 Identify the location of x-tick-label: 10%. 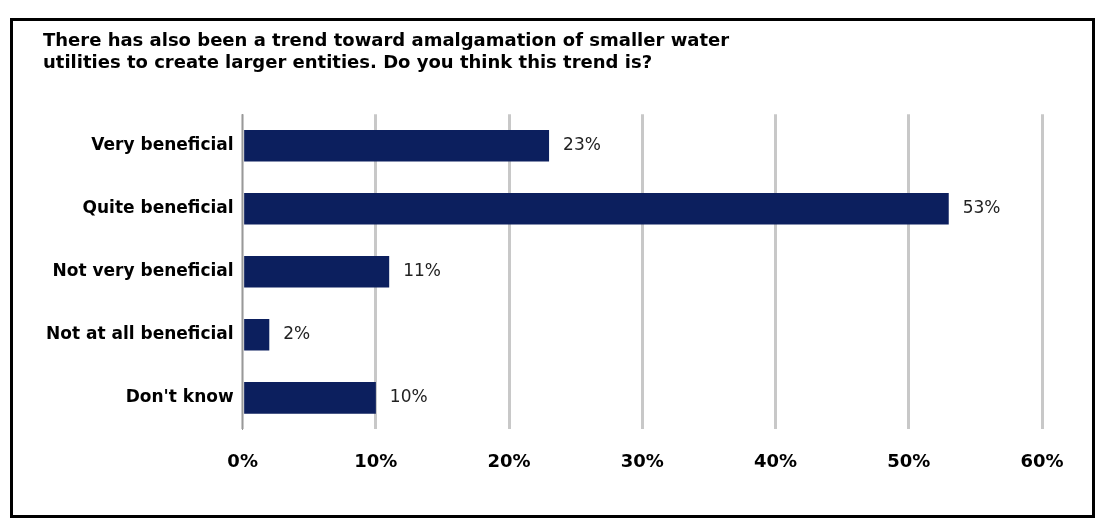
(376, 460).